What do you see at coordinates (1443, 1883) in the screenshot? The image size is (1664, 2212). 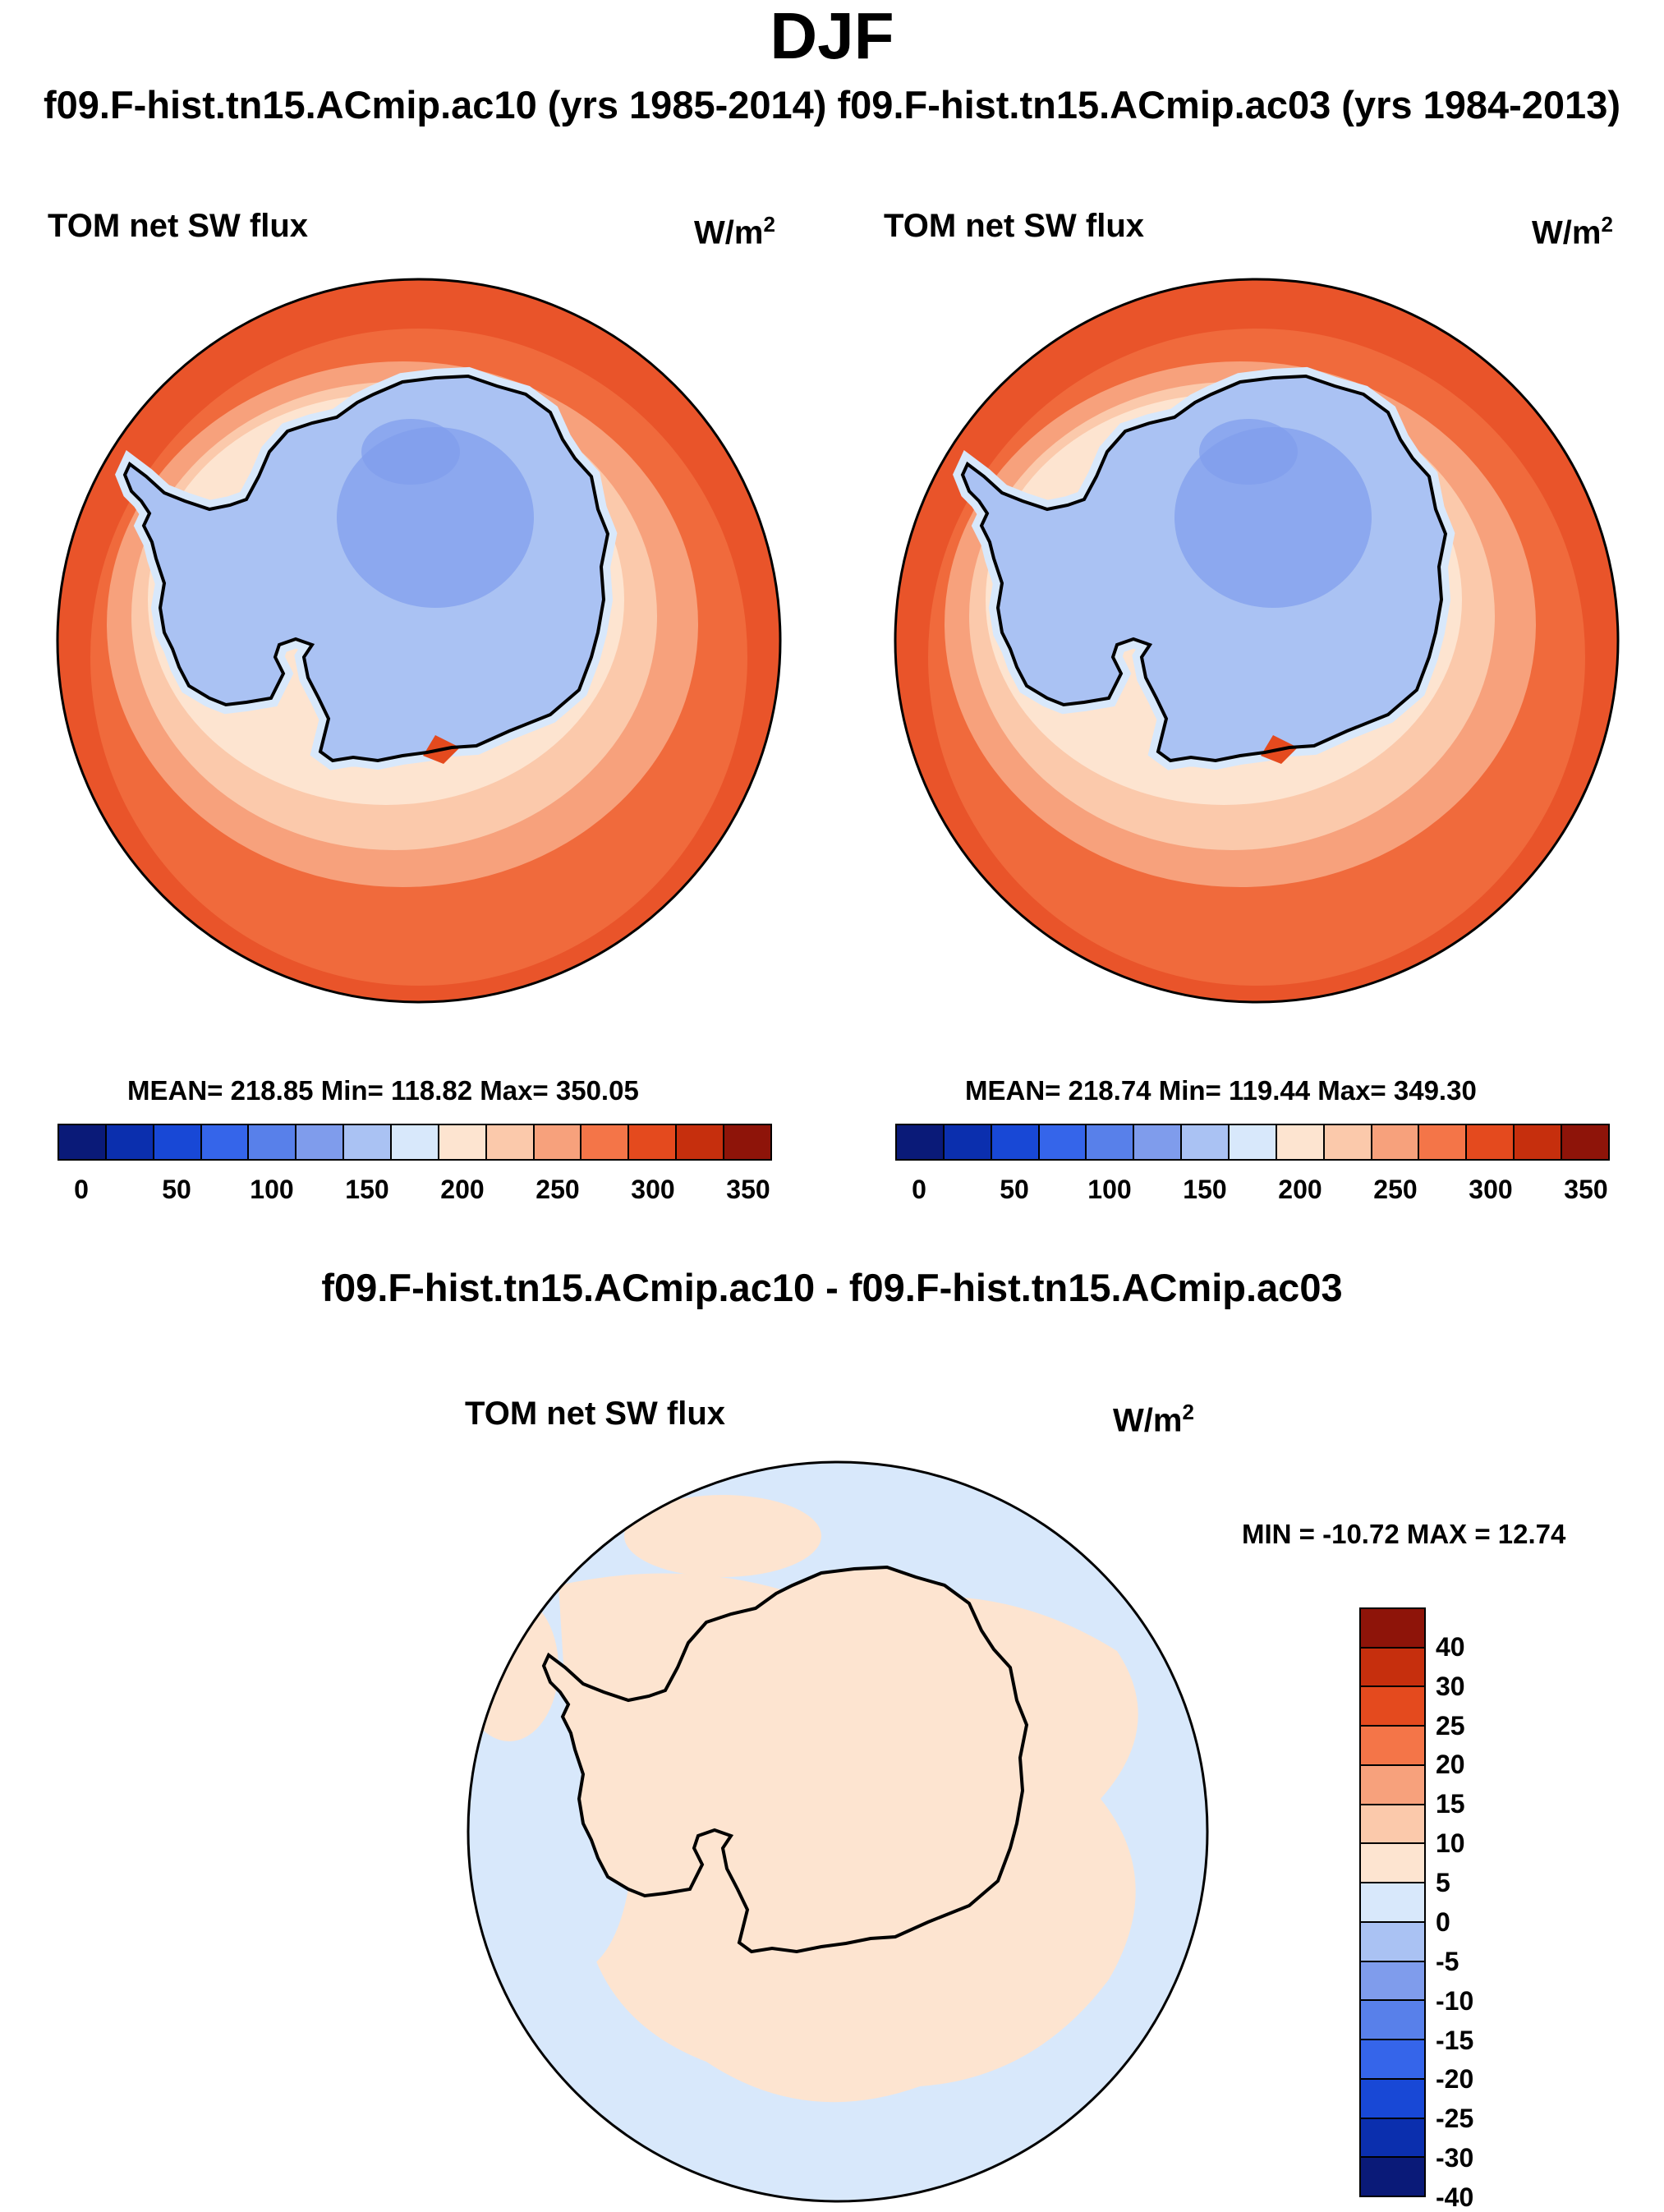 I see `colorbar-tick-label: 5` at bounding box center [1443, 1883].